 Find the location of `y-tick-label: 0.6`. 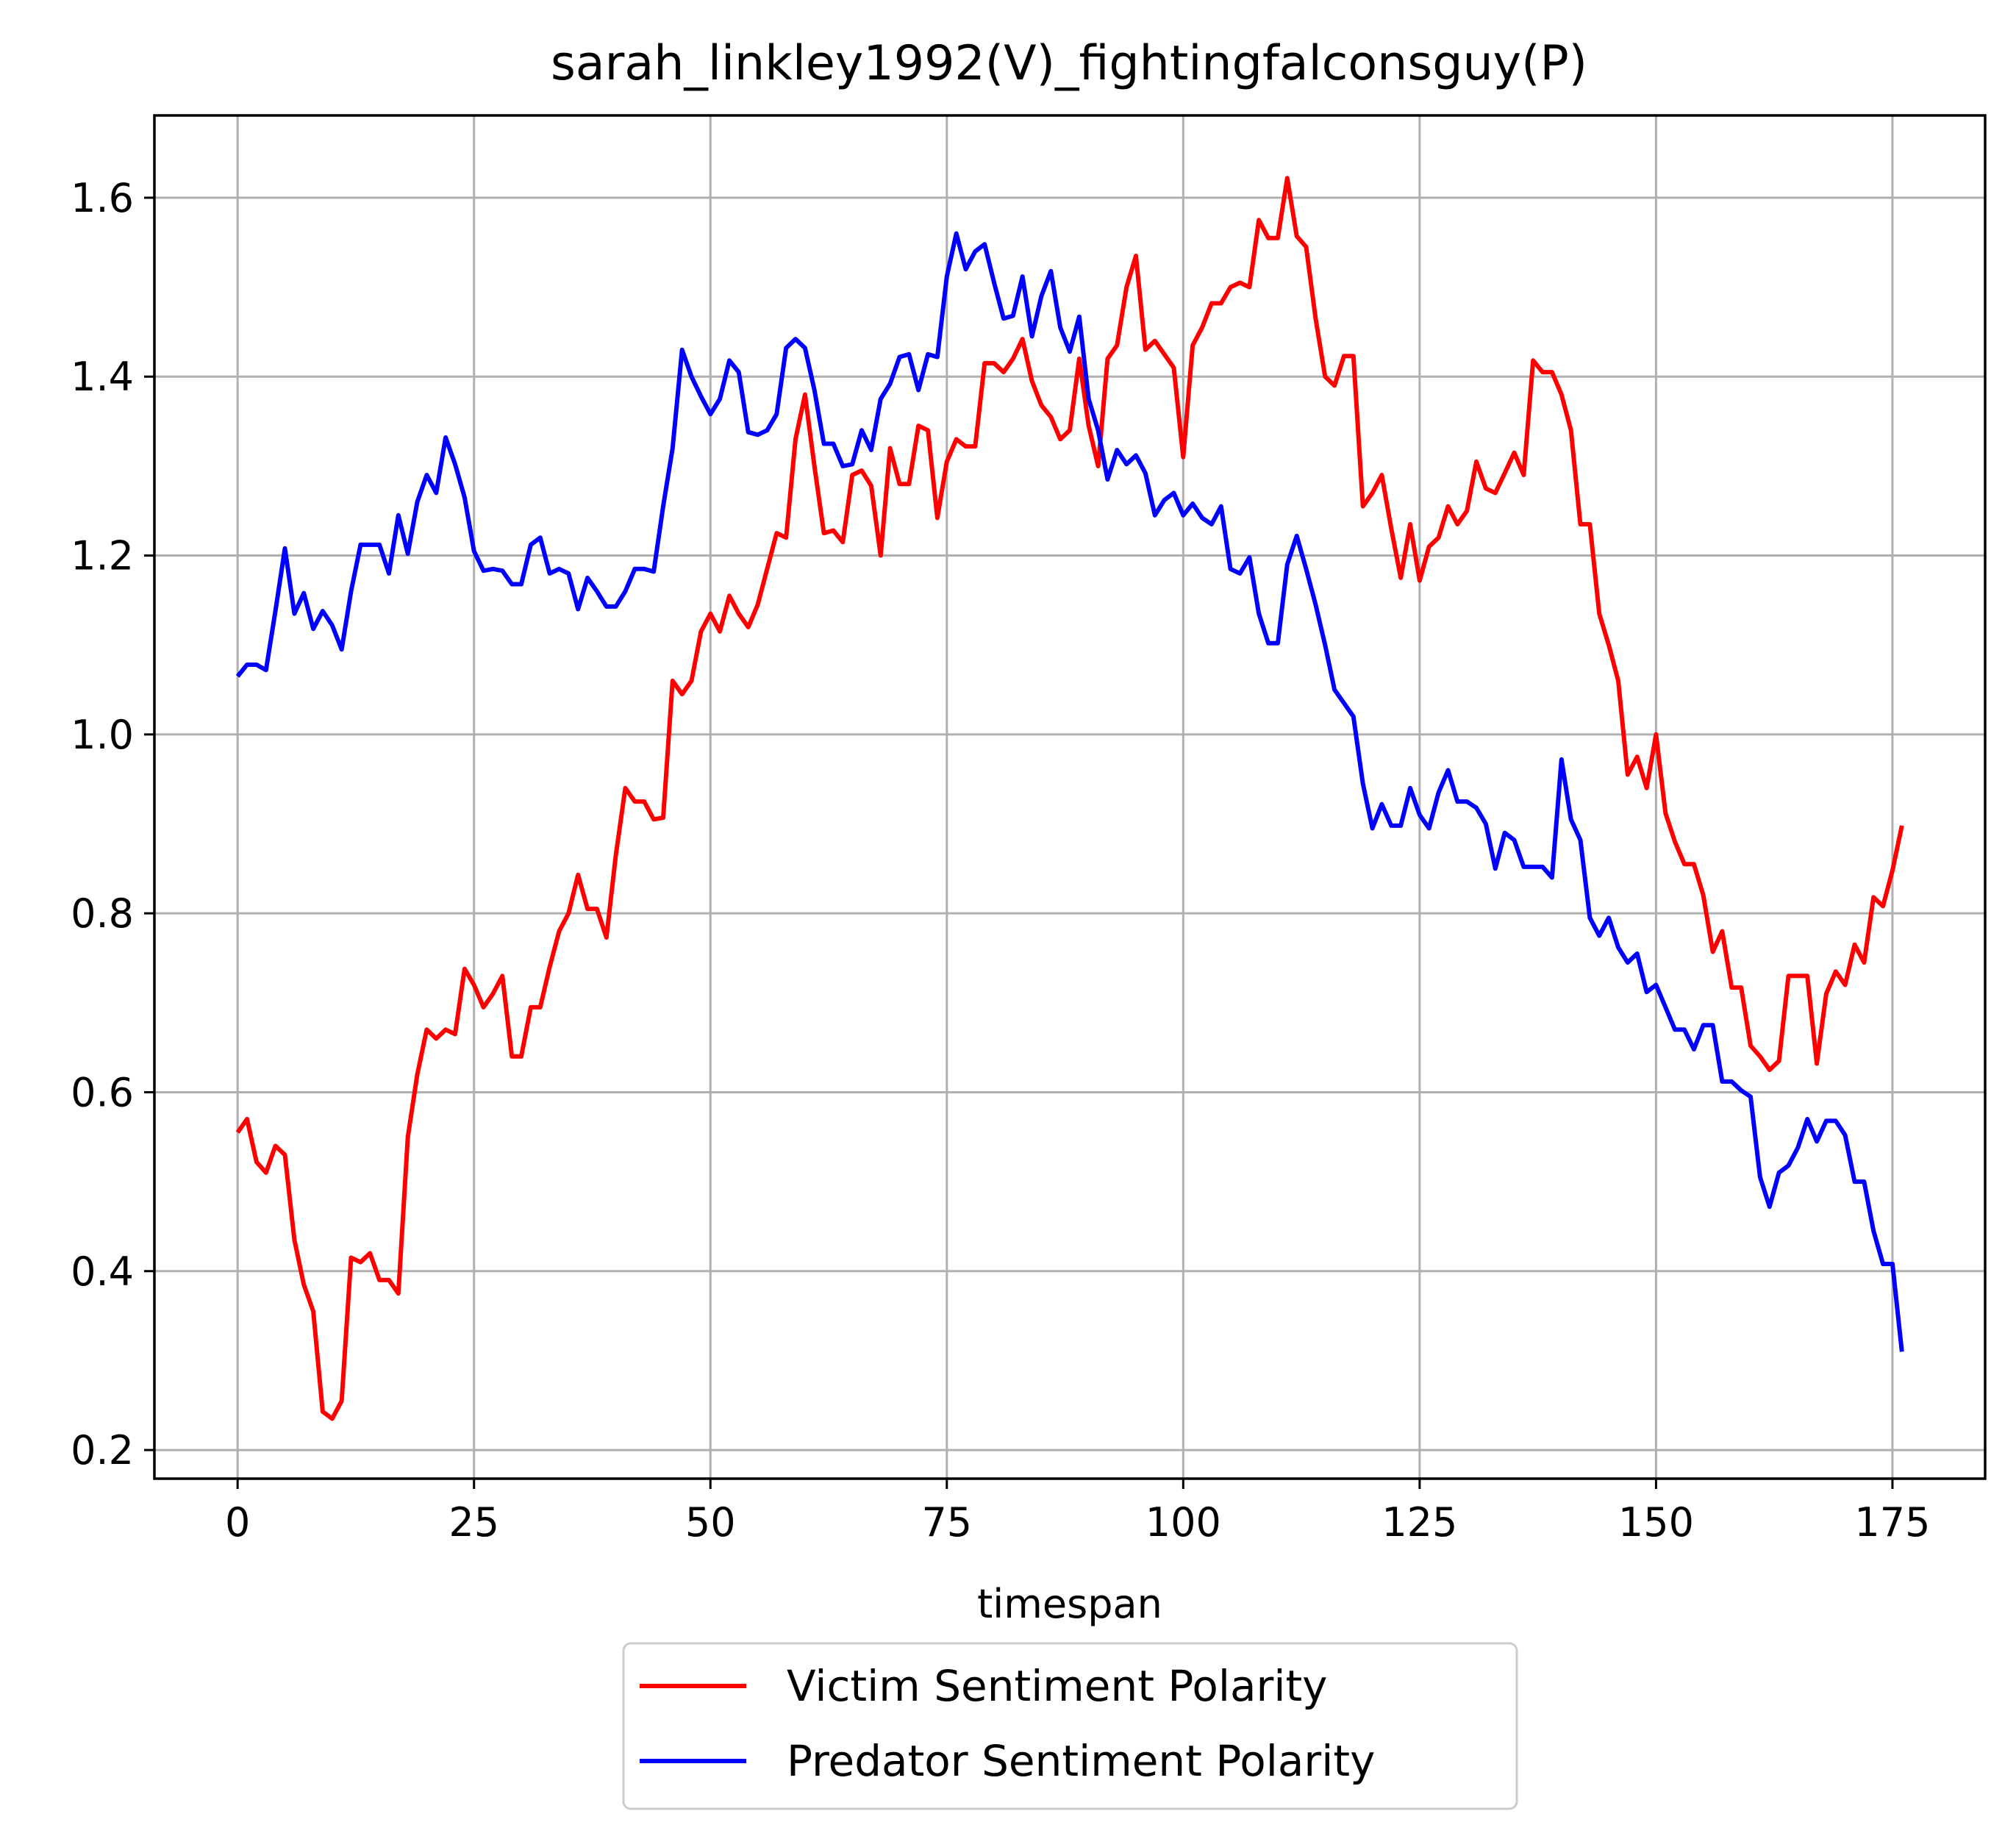

y-tick-label: 0.6 is located at coordinates (102, 1092).